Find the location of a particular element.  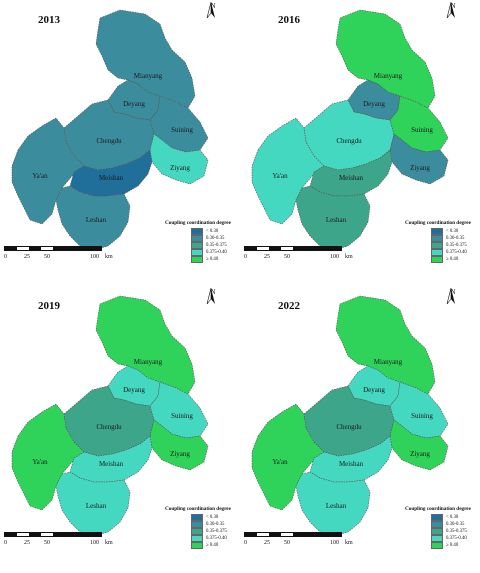

year-label: 2022 is located at coordinates (289, 306).